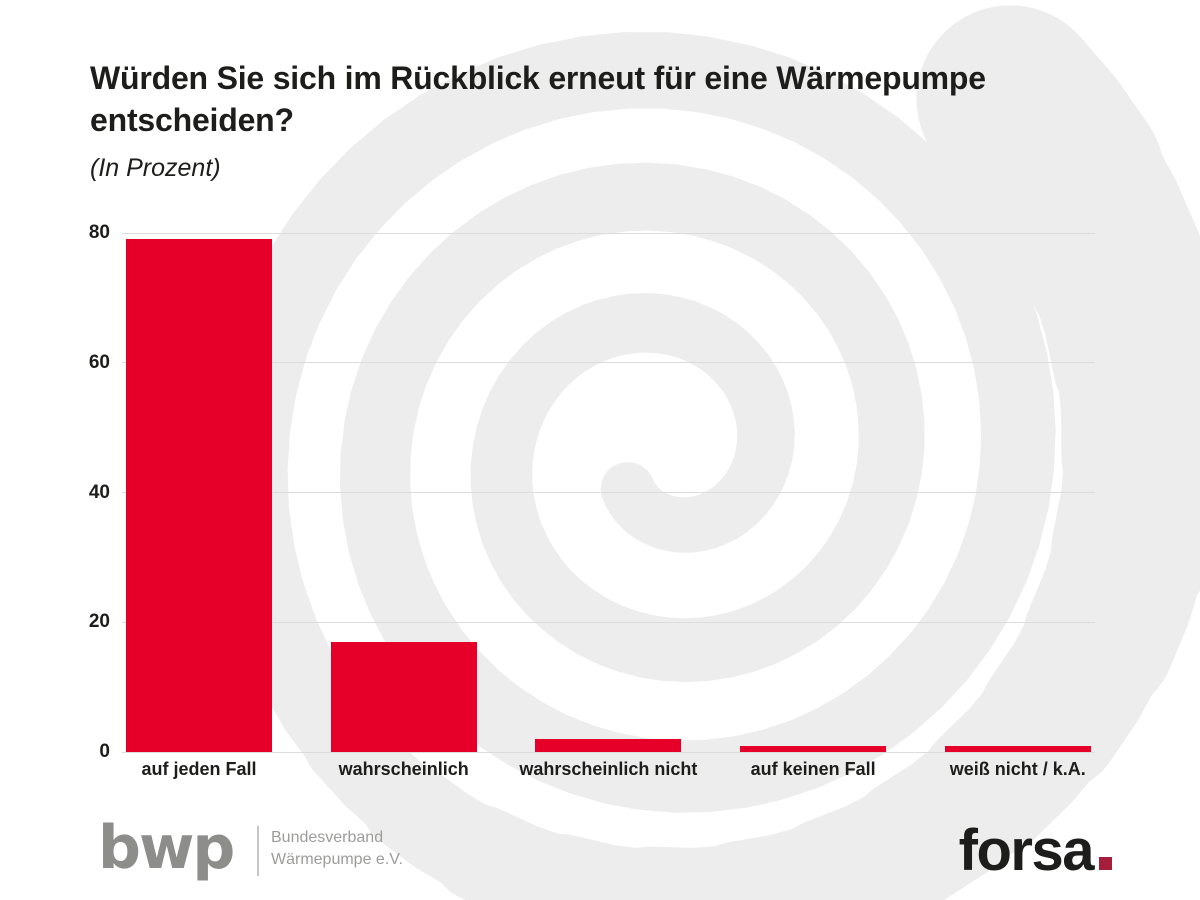 This screenshot has height=900, width=1200. I want to click on bwp-logo-divider, so click(258, 851).